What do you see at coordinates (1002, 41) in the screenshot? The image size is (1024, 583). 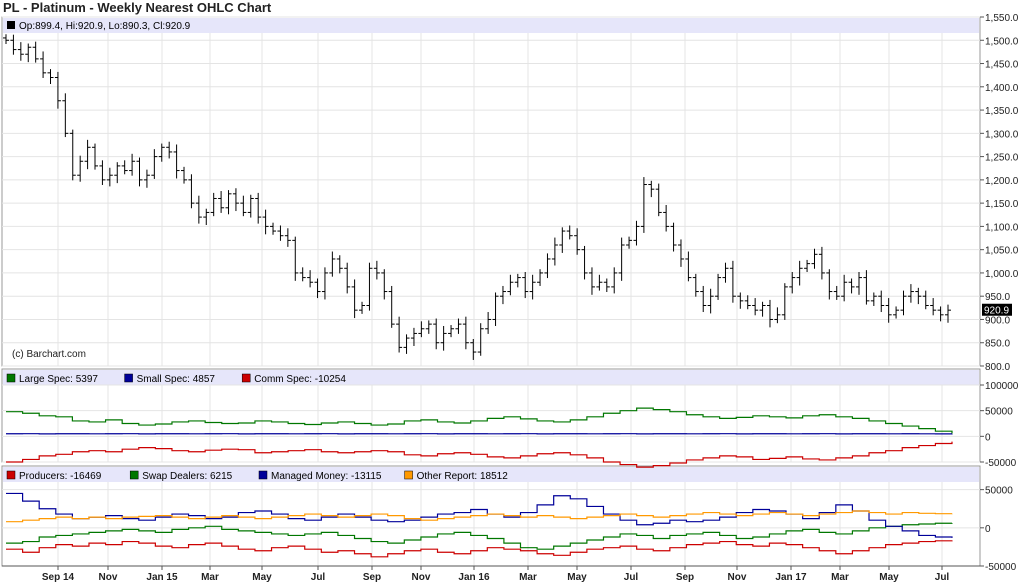 I see `y-tick-label: 1,500.0` at bounding box center [1002, 41].